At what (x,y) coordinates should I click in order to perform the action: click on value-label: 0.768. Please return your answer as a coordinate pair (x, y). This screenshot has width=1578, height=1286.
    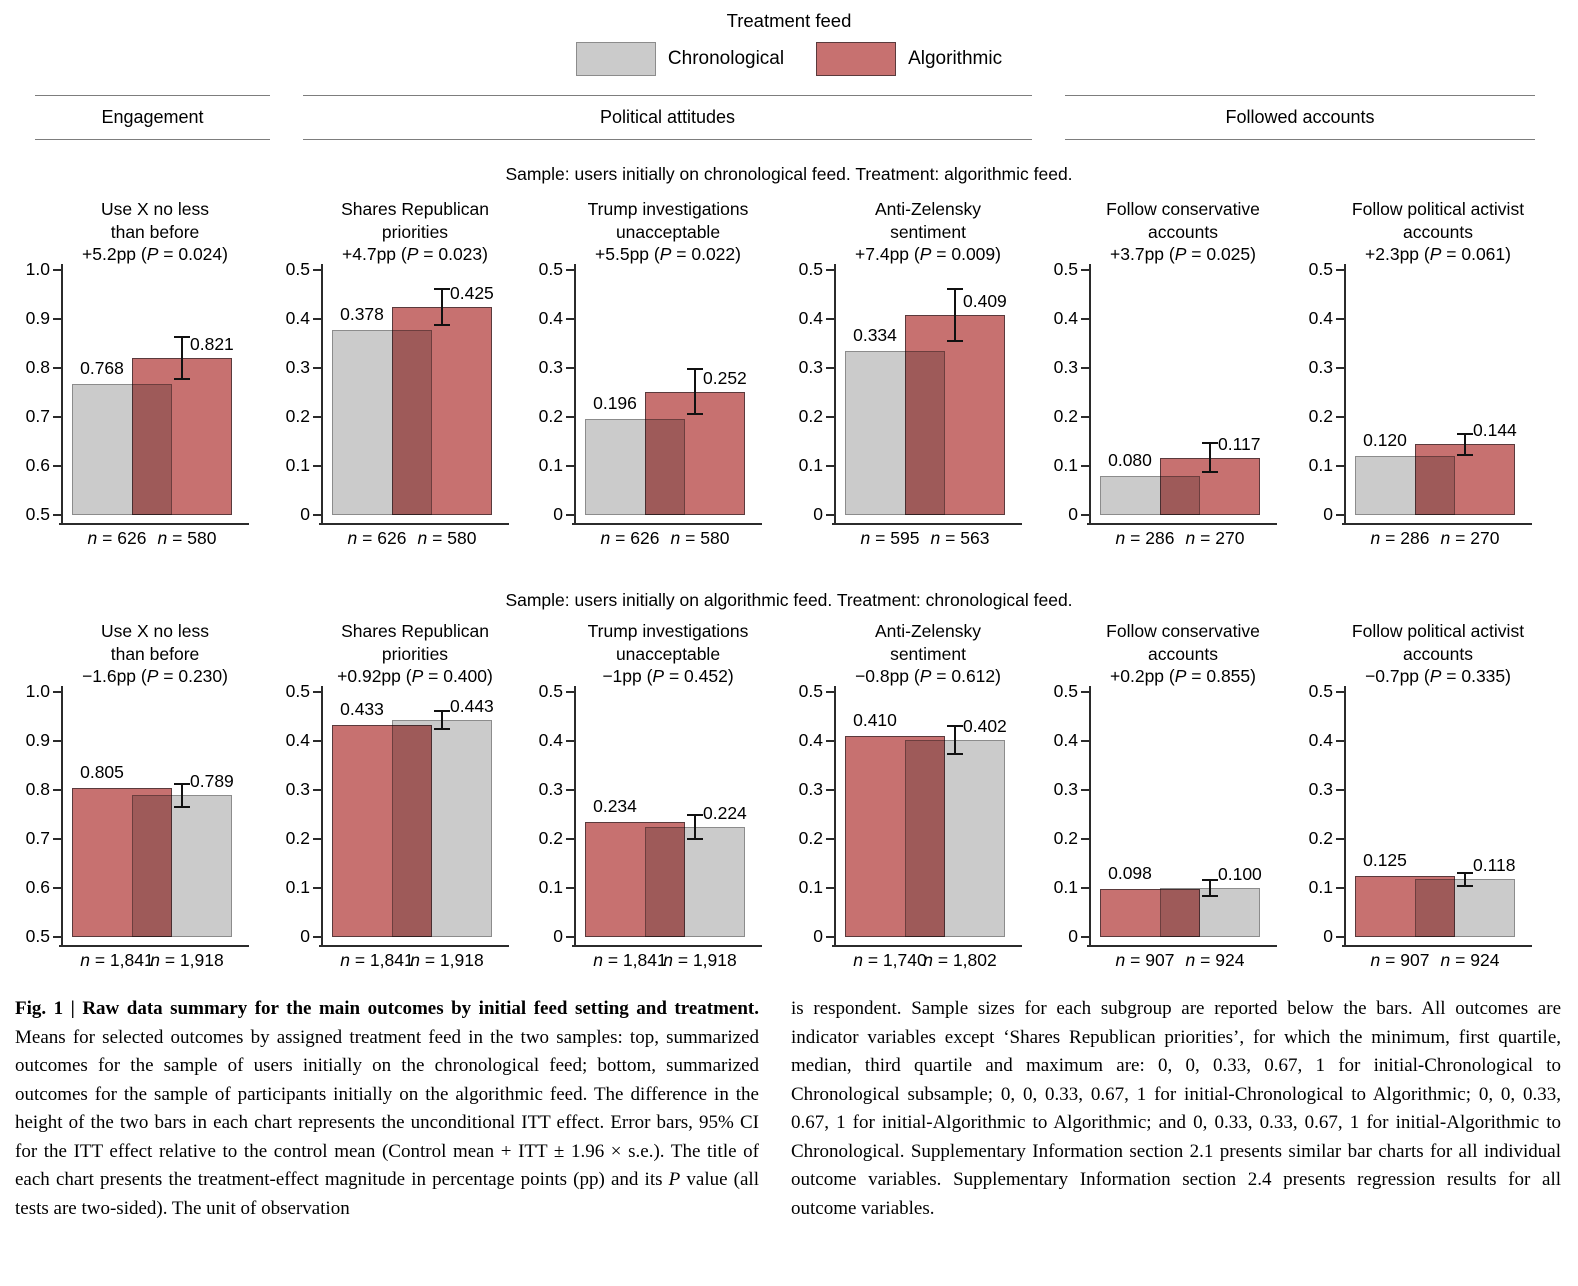
    Looking at the image, I should click on (102, 367).